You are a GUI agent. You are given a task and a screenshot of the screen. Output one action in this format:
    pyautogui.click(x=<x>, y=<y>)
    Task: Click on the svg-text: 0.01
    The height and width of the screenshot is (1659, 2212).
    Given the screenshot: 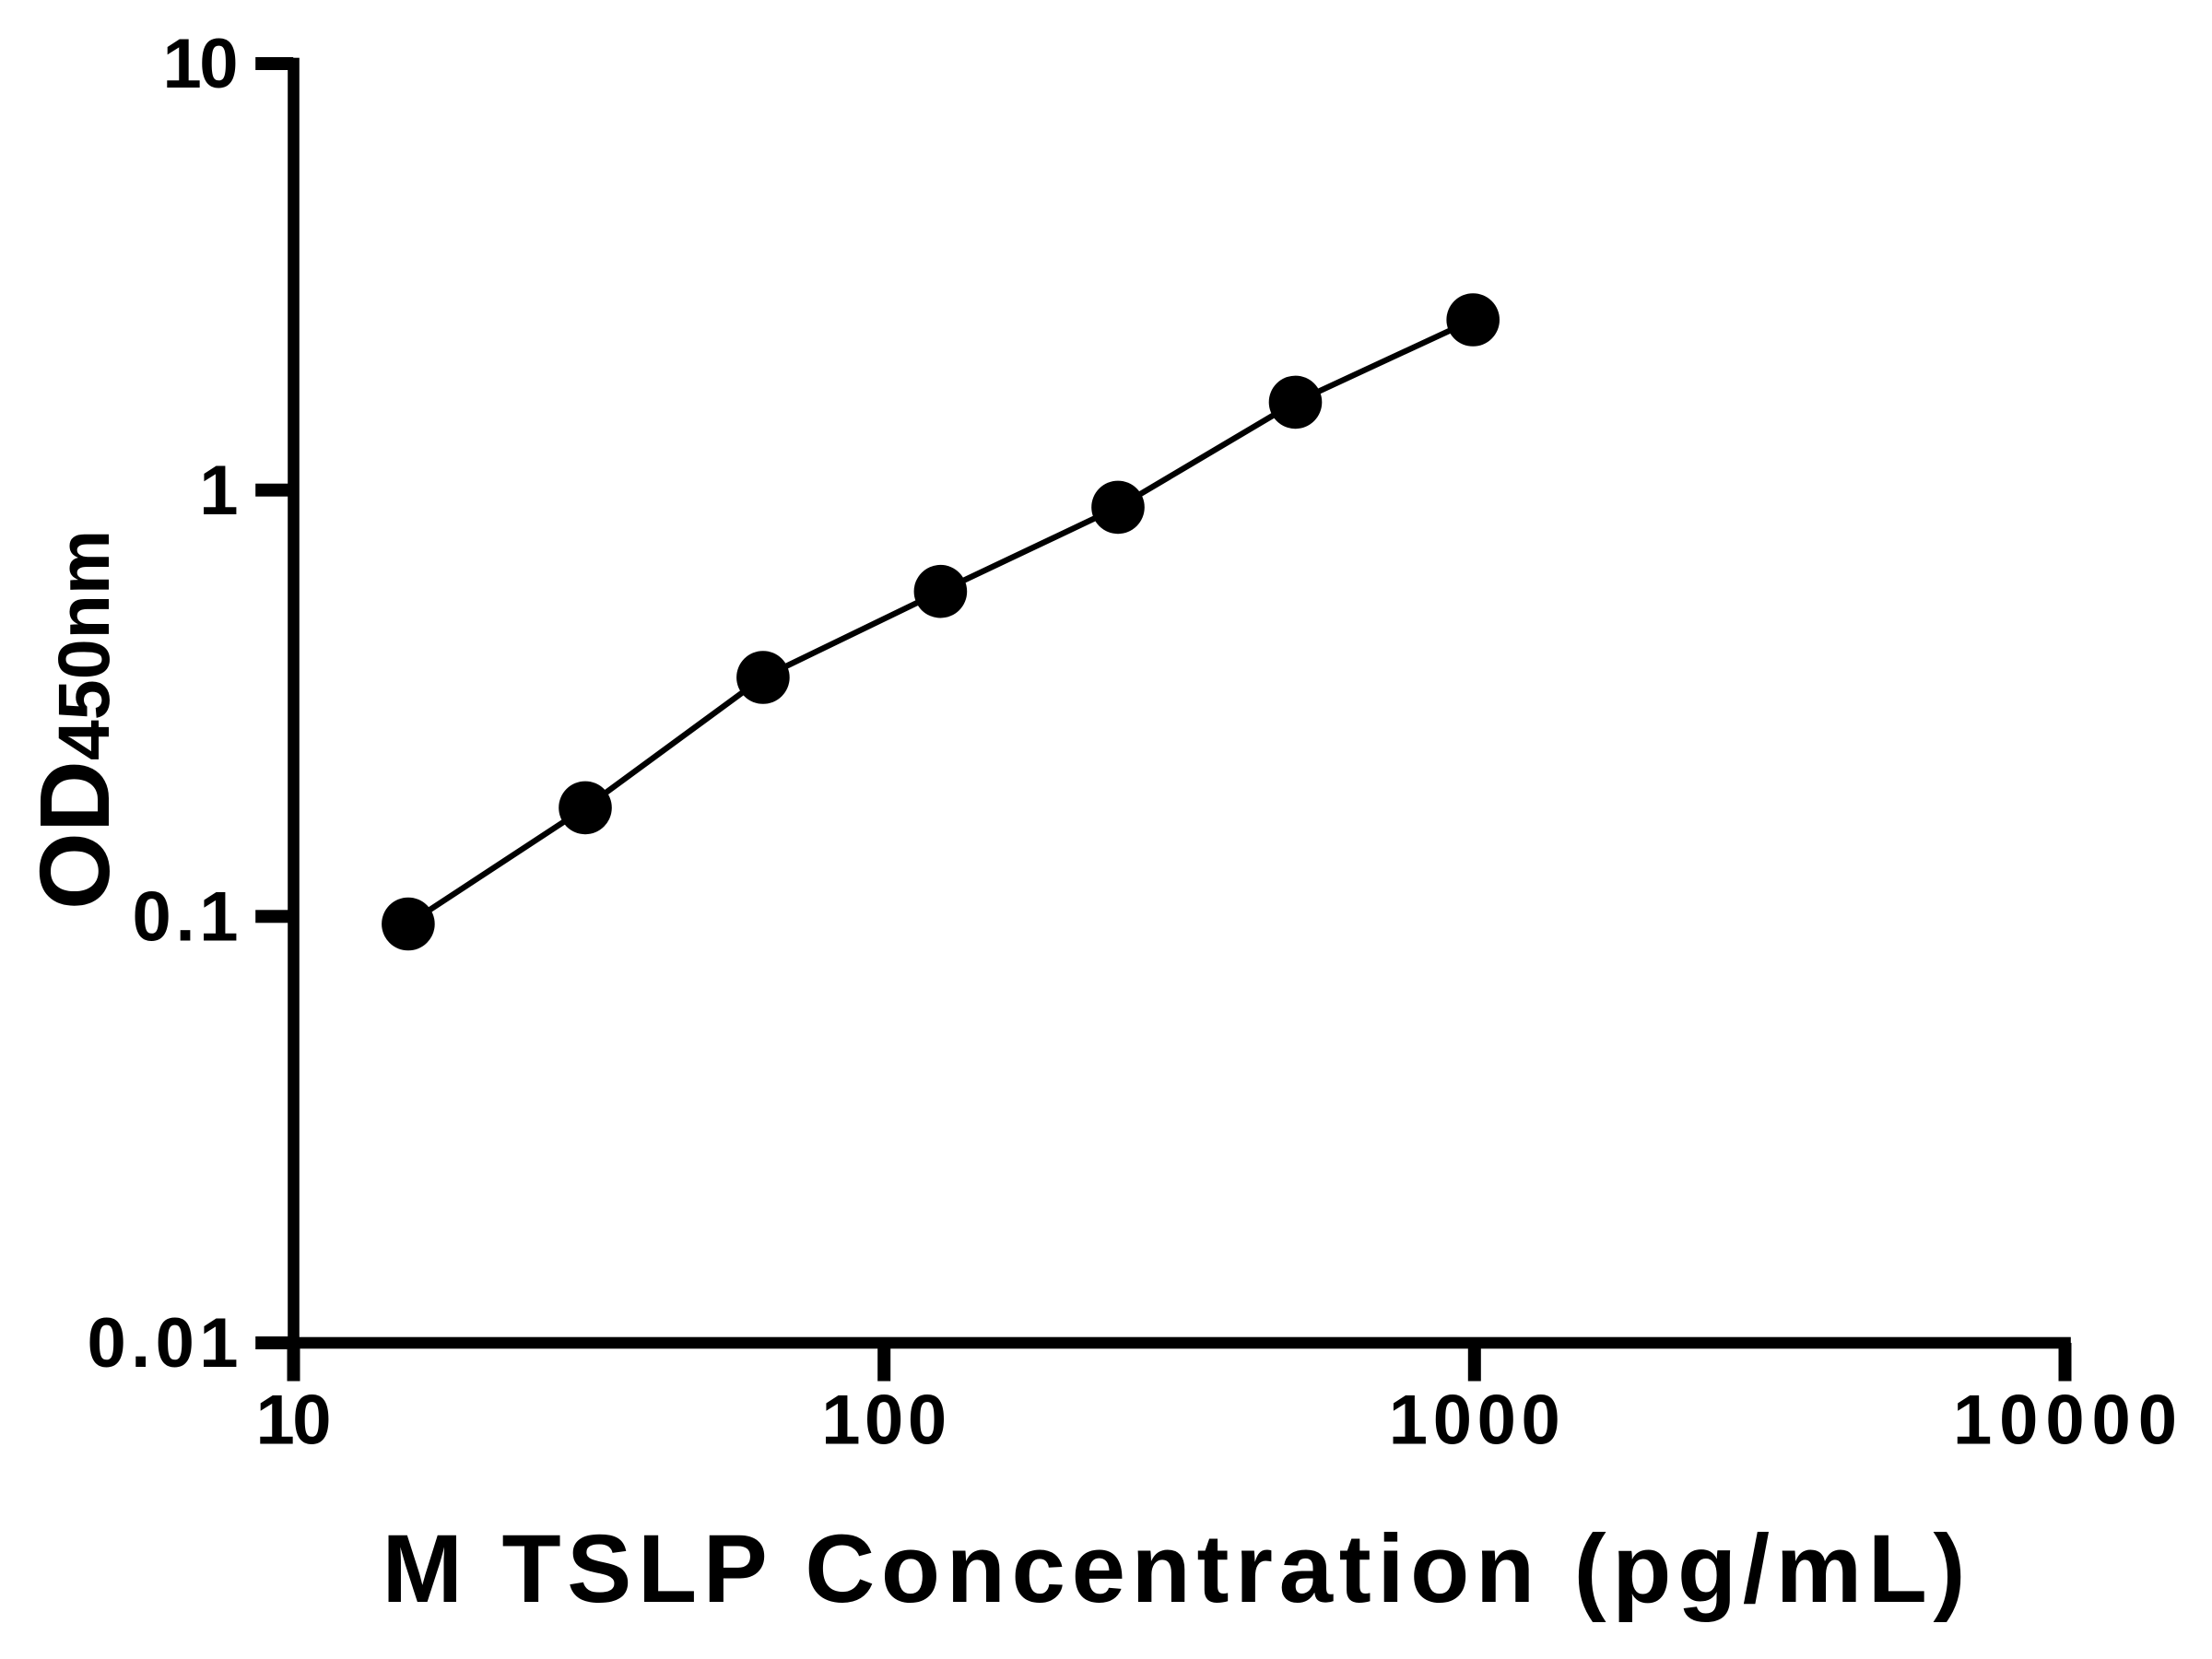 What is the action you would take?
    pyautogui.click(x=163, y=1343)
    